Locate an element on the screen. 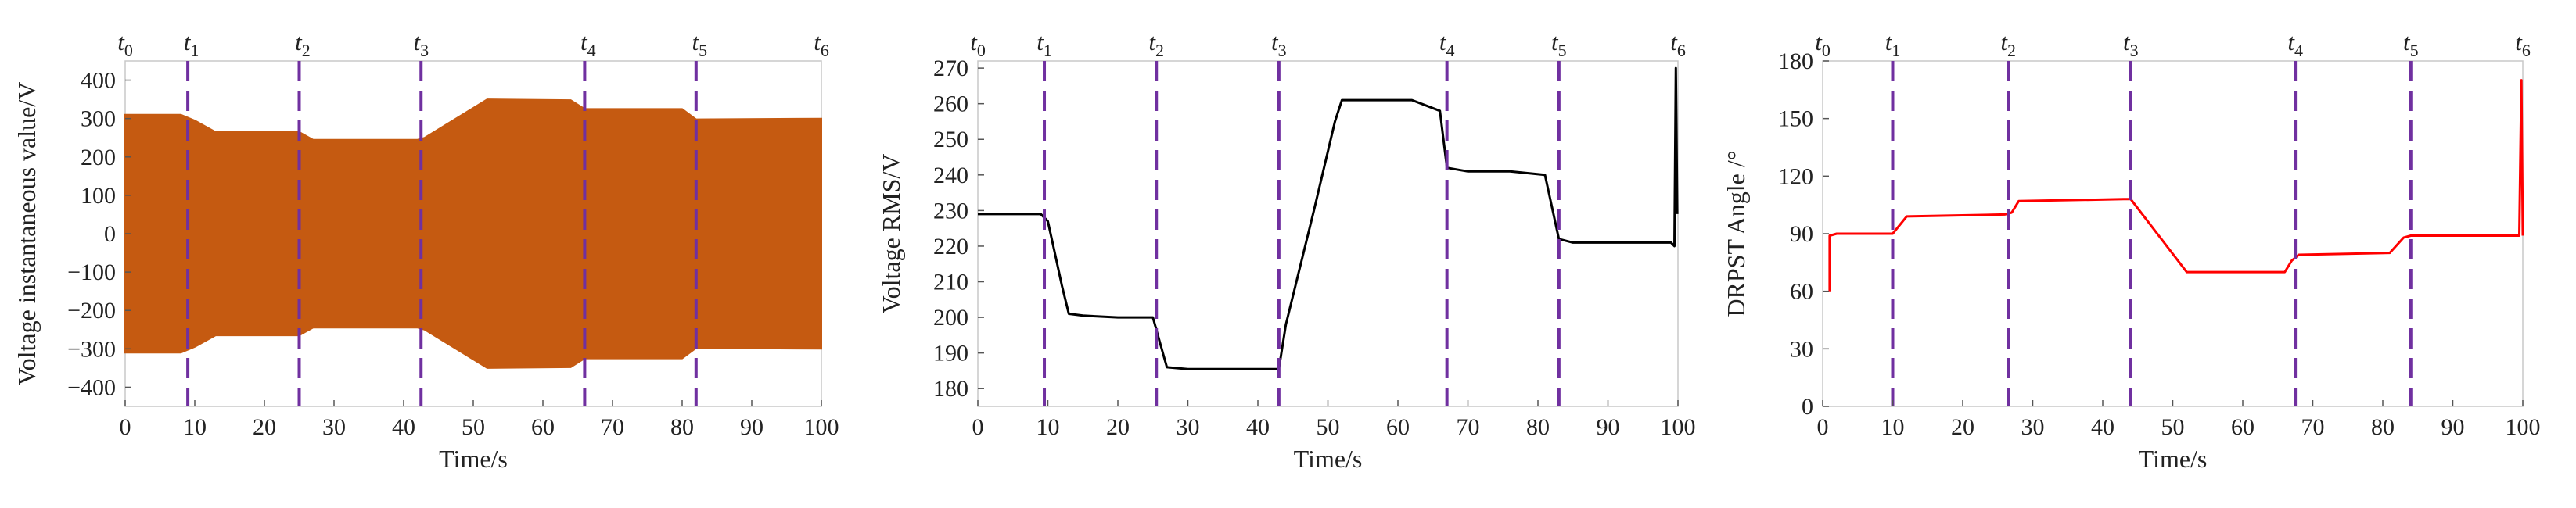 This screenshot has width=2576, height=508. y-tick-label: 260 is located at coordinates (951, 104).